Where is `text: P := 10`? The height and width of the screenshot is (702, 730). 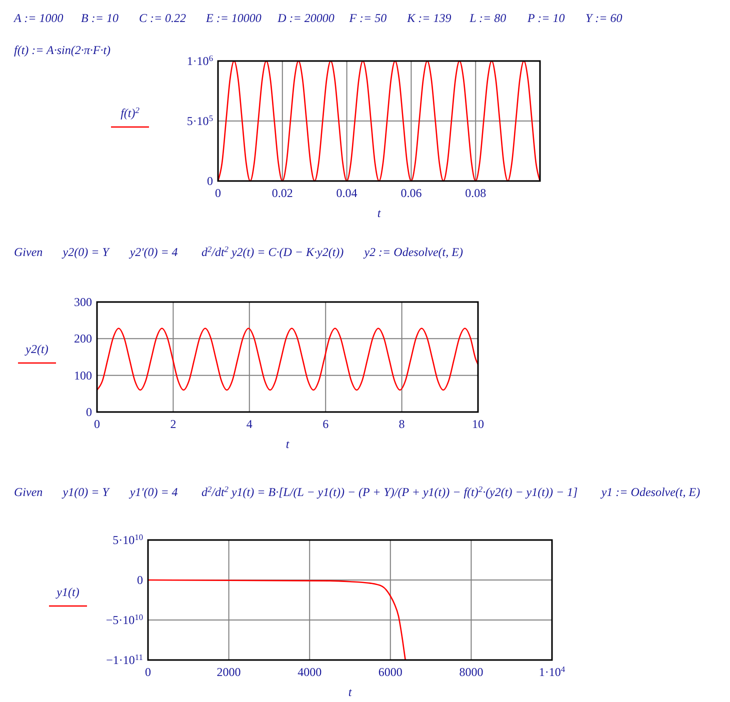
text: P := 10 is located at coordinates (545, 18).